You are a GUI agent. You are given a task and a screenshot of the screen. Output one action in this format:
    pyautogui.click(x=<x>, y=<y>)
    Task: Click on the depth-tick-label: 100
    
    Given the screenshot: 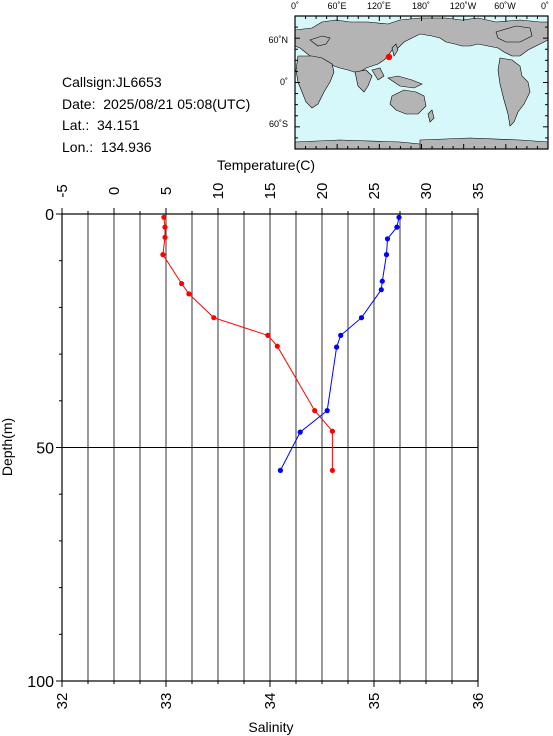 What is the action you would take?
    pyautogui.click(x=40, y=682)
    